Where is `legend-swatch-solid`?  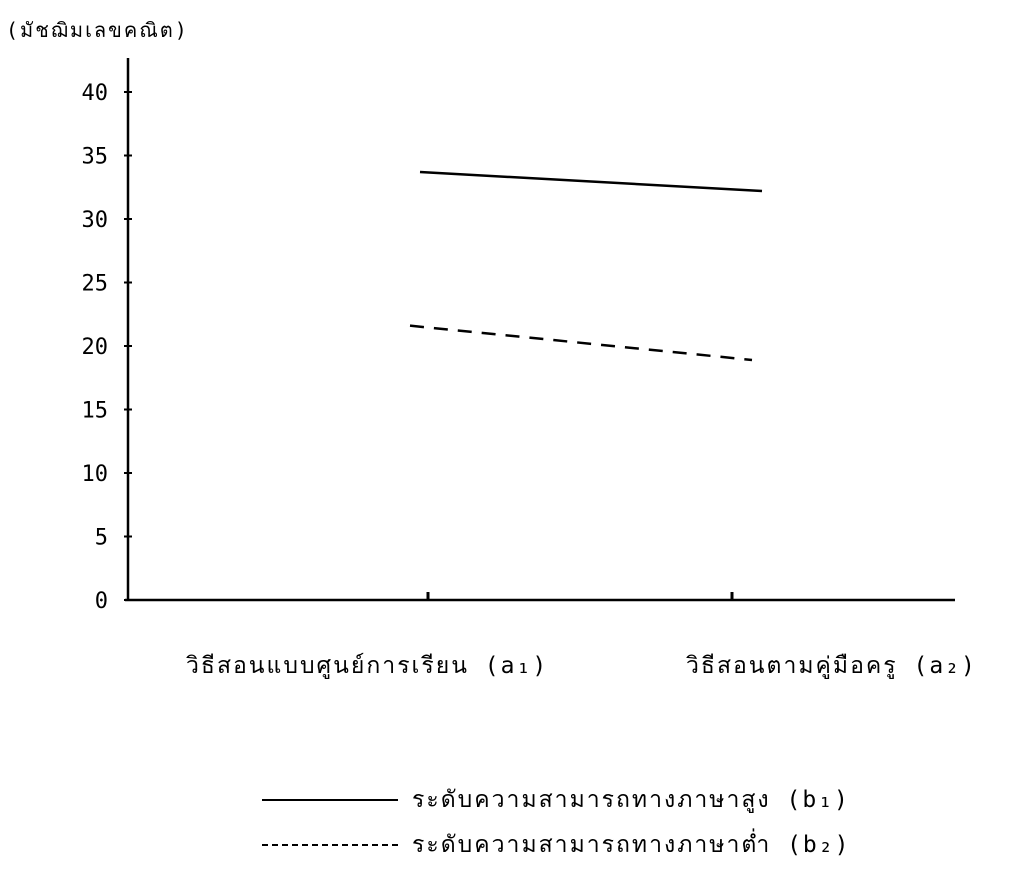 legend-swatch-solid is located at coordinates (330, 800).